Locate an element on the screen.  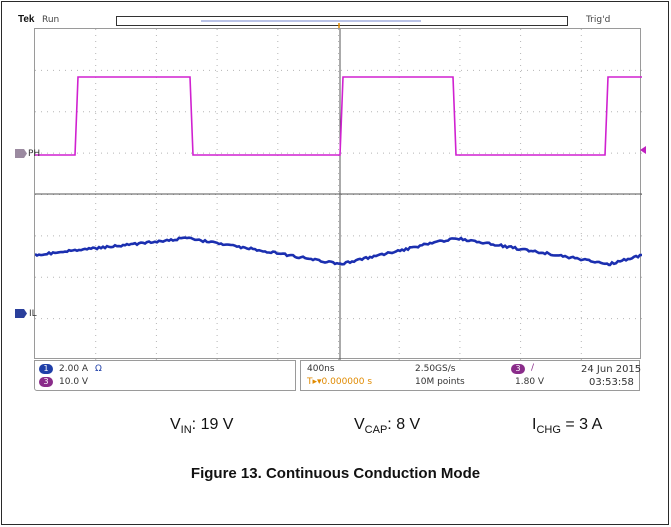
ch3-label: PH is located at coordinates (34, 154).